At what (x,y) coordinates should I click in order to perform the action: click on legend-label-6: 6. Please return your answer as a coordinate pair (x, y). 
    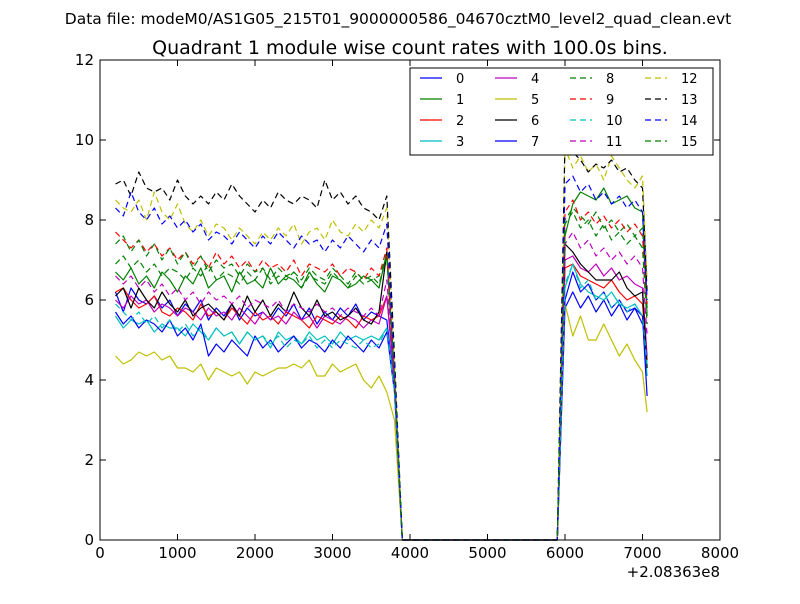
    Looking at the image, I should click on (535, 121).